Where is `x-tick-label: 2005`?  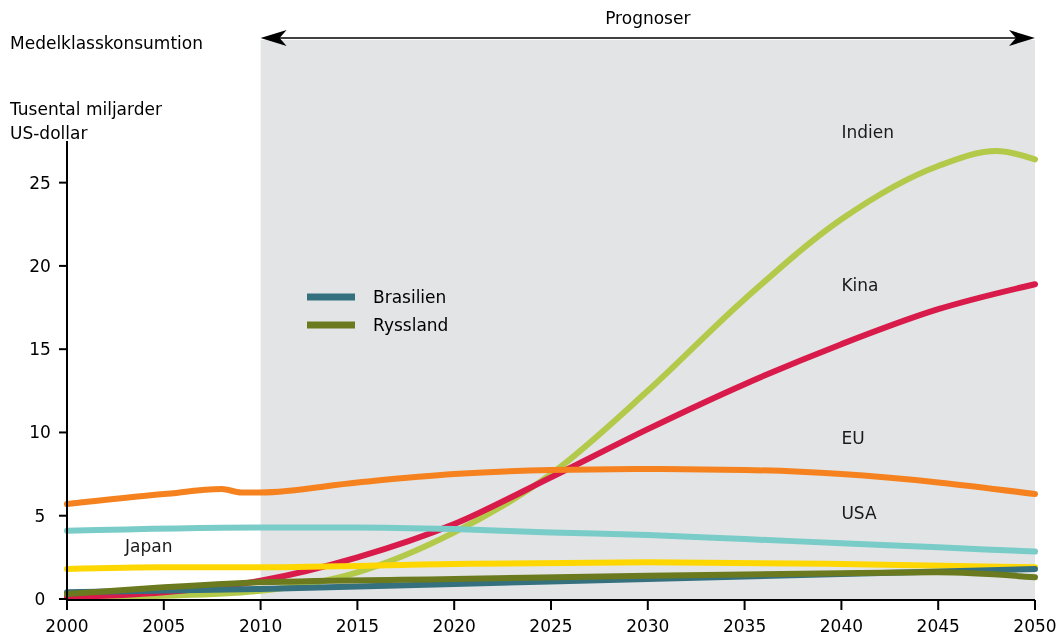
x-tick-label: 2005 is located at coordinates (164, 626).